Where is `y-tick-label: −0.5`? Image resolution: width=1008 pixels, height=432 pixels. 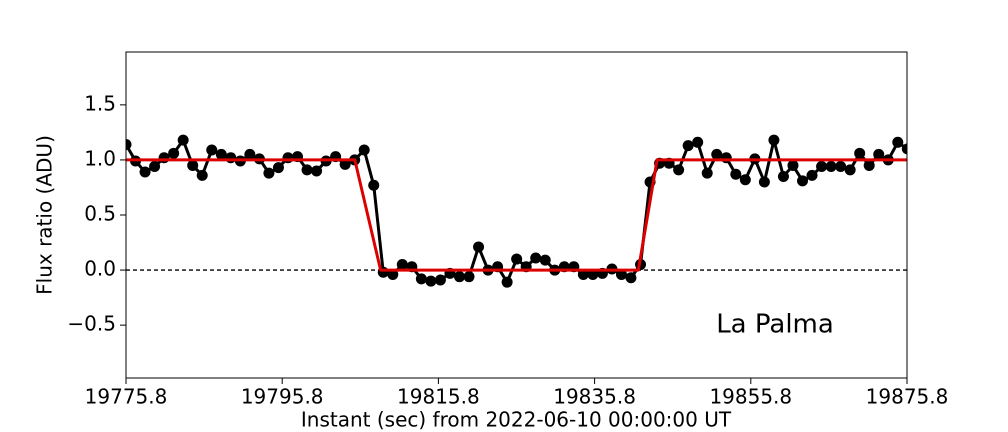 y-tick-label: −0.5 is located at coordinates (91, 324).